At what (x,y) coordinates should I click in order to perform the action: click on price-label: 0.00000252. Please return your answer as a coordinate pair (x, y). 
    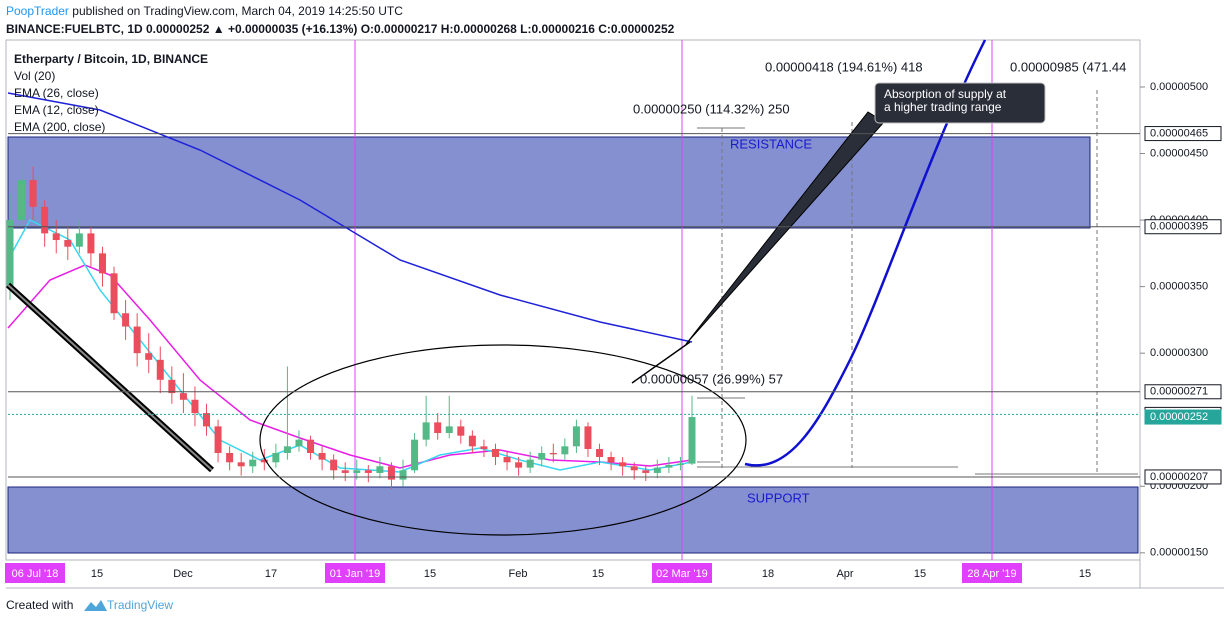
    Looking at the image, I should click on (1179, 417).